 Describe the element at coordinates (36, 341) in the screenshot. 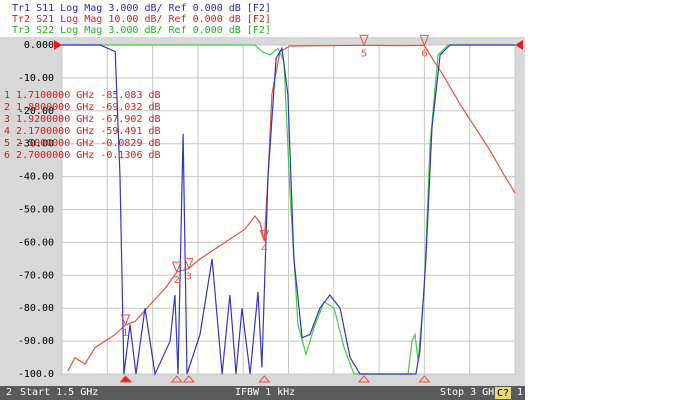

I see `y-tick-label: -90.00` at that location.